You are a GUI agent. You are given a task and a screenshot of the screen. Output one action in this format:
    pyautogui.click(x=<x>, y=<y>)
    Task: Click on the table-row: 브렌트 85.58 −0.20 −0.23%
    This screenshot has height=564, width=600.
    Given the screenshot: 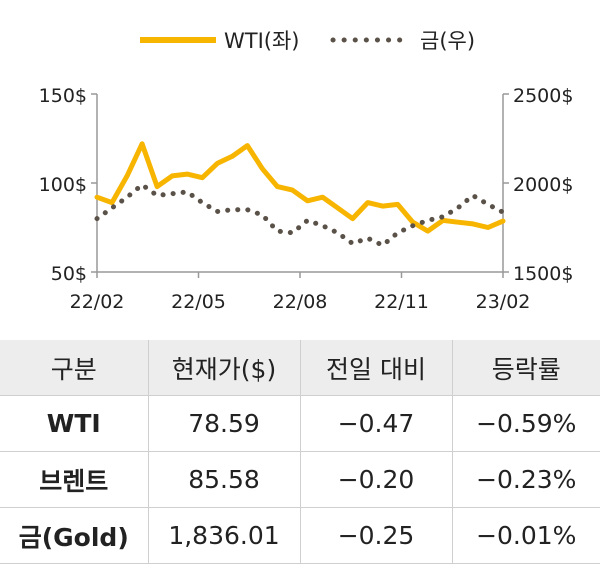 What is the action you would take?
    pyautogui.click(x=300, y=480)
    